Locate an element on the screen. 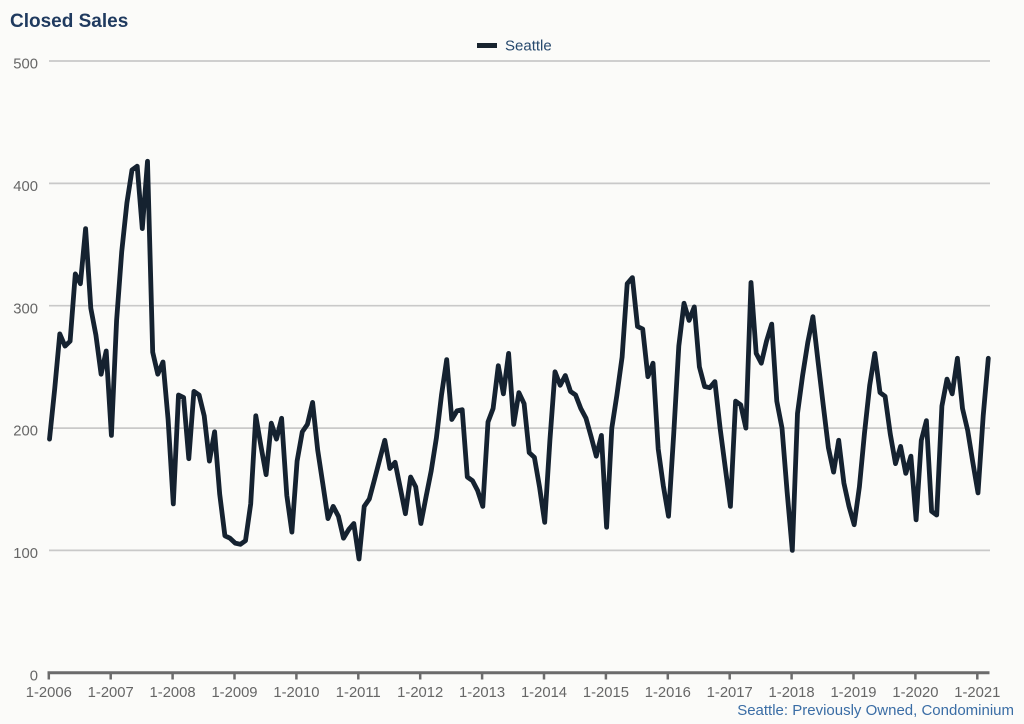 The width and height of the screenshot is (1024, 724). svg-text: 1-2016 is located at coordinates (668, 693).